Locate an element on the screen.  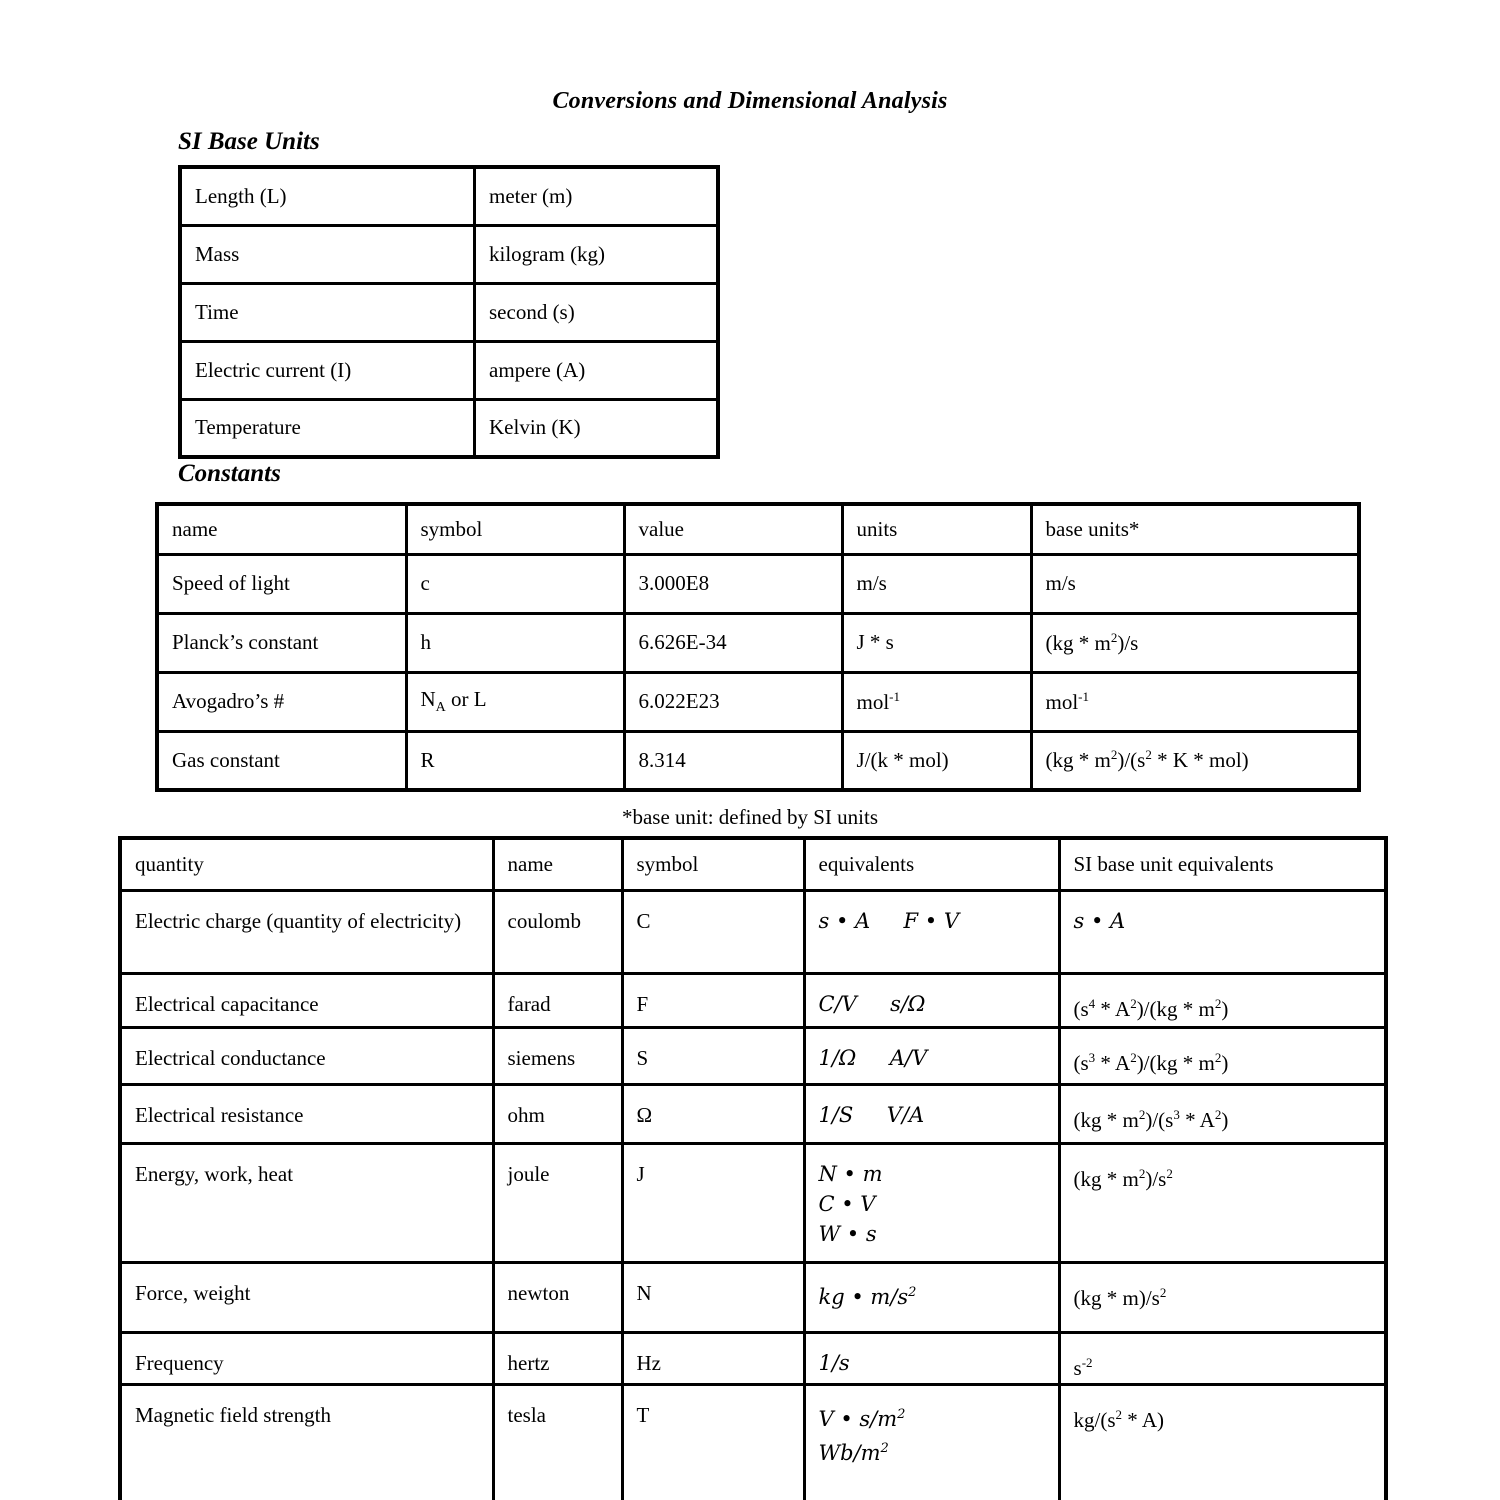
derived-header-equivalents: equivalents is located at coordinates (931, 864).